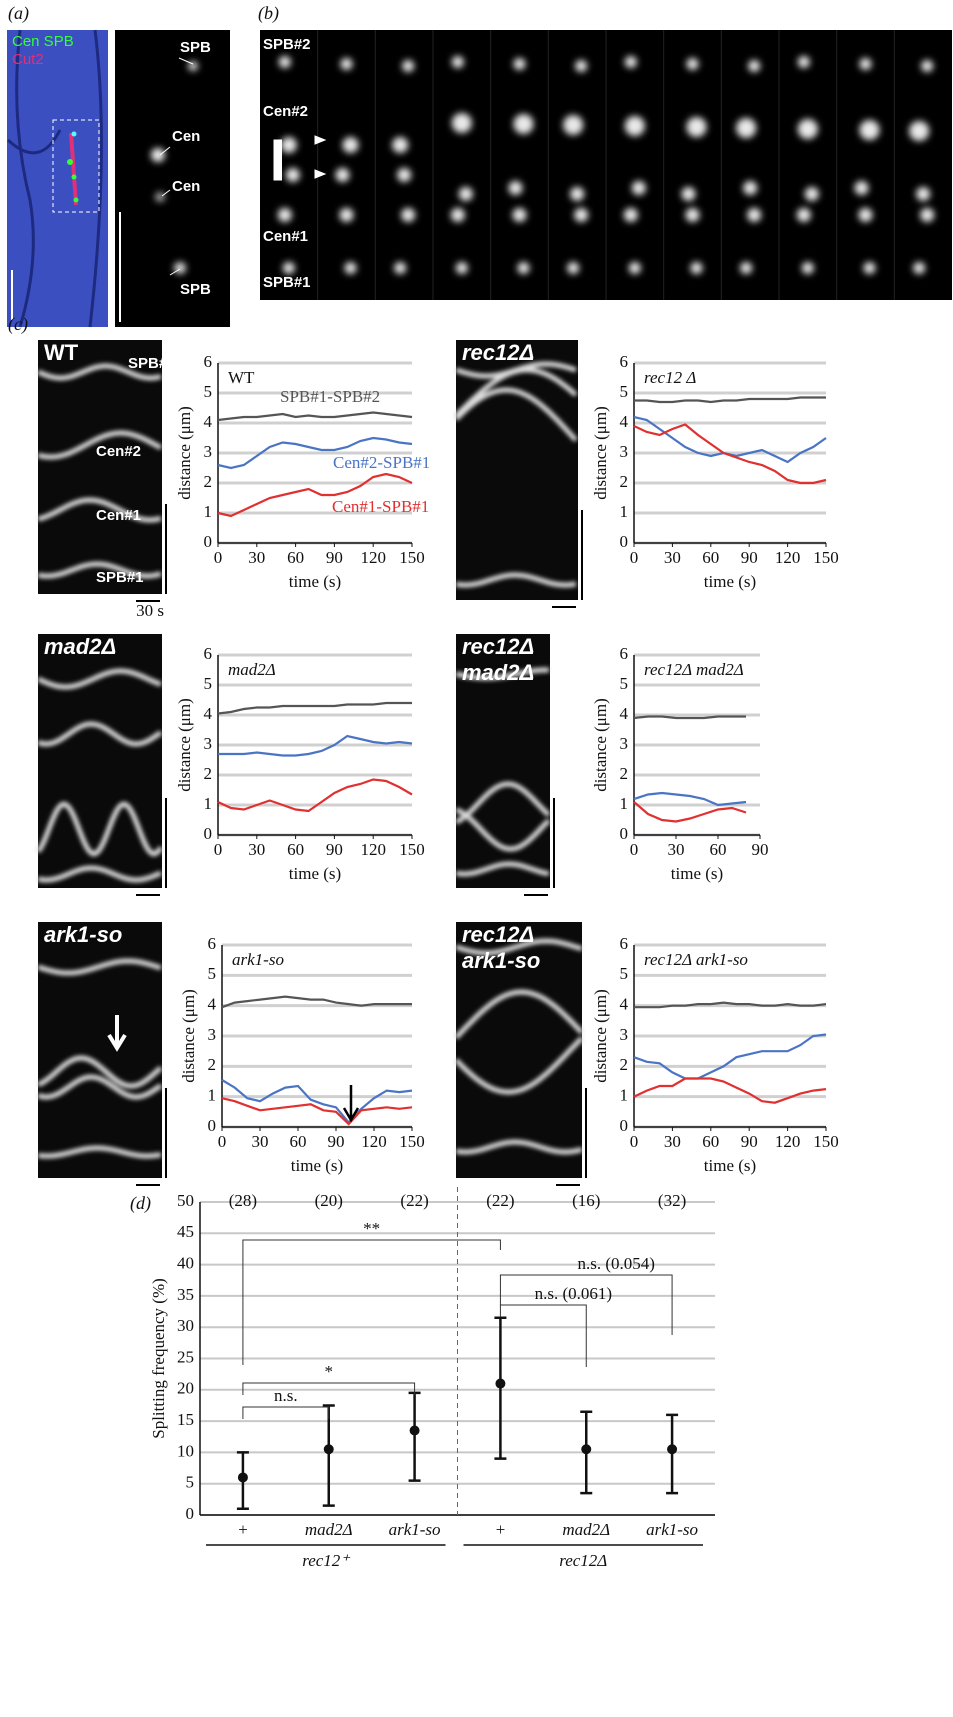  I want to click on image-label: Cen#2, so click(285, 111).